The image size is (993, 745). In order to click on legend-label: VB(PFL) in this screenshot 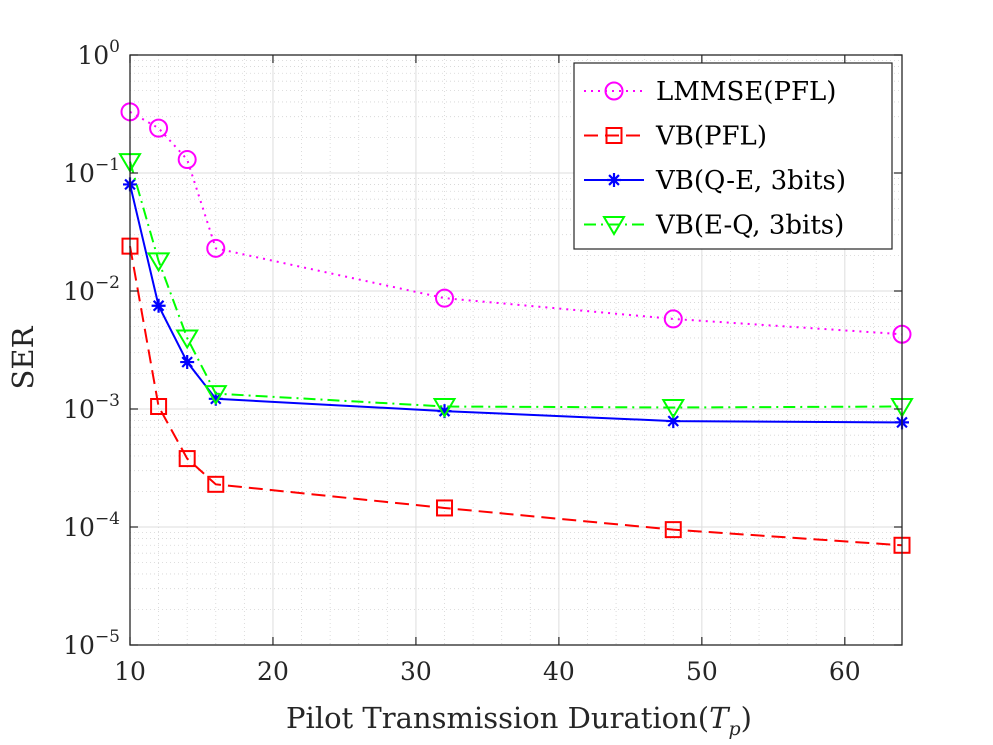, I will do `click(711, 137)`.